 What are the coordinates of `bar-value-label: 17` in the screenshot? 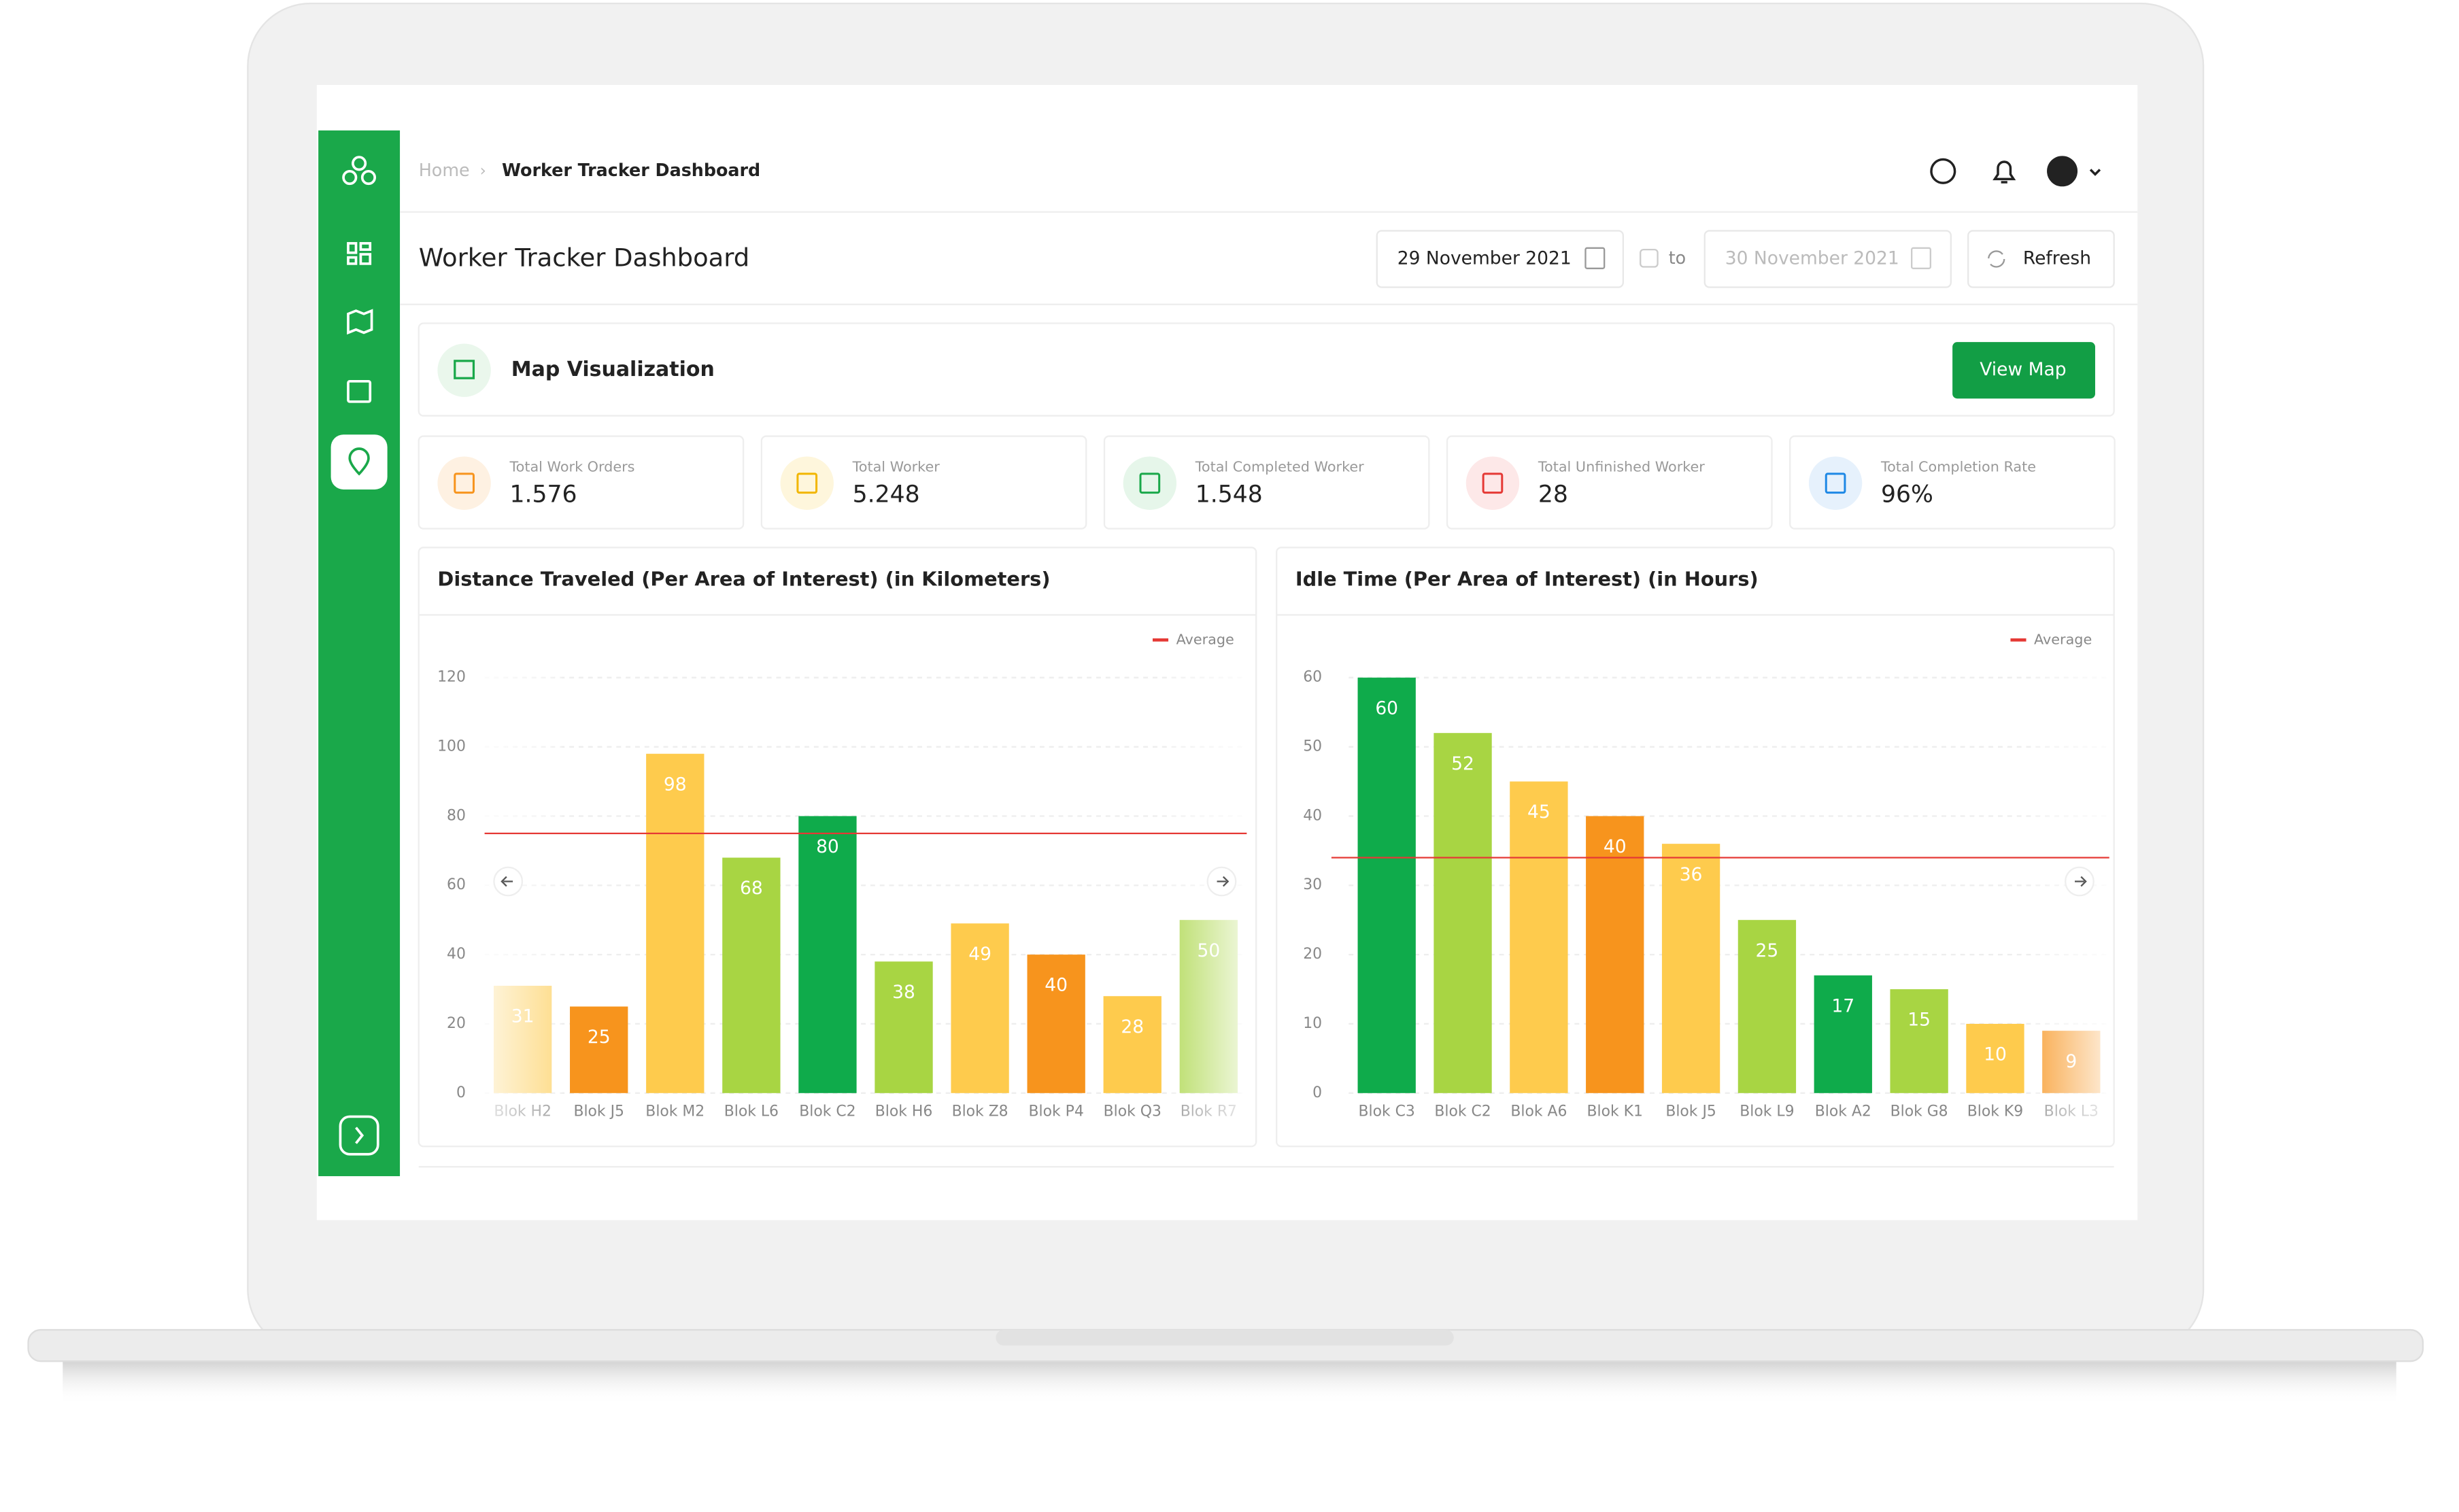 It's located at (1842, 1005).